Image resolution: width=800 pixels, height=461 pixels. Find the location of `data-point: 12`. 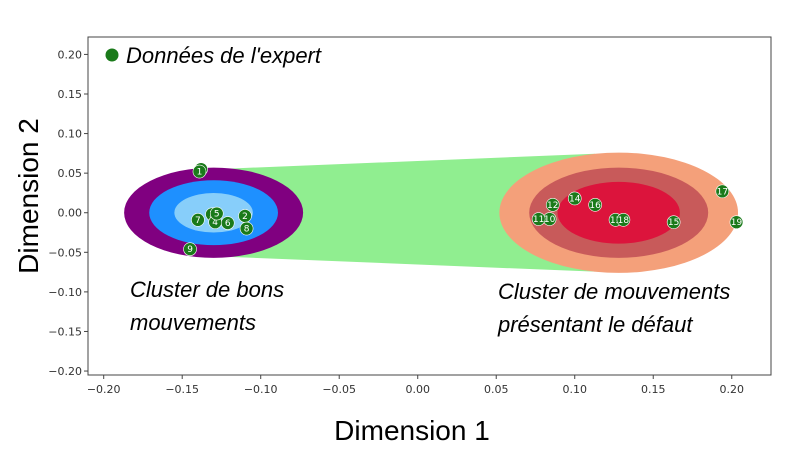

data-point: 12 is located at coordinates (552, 205).